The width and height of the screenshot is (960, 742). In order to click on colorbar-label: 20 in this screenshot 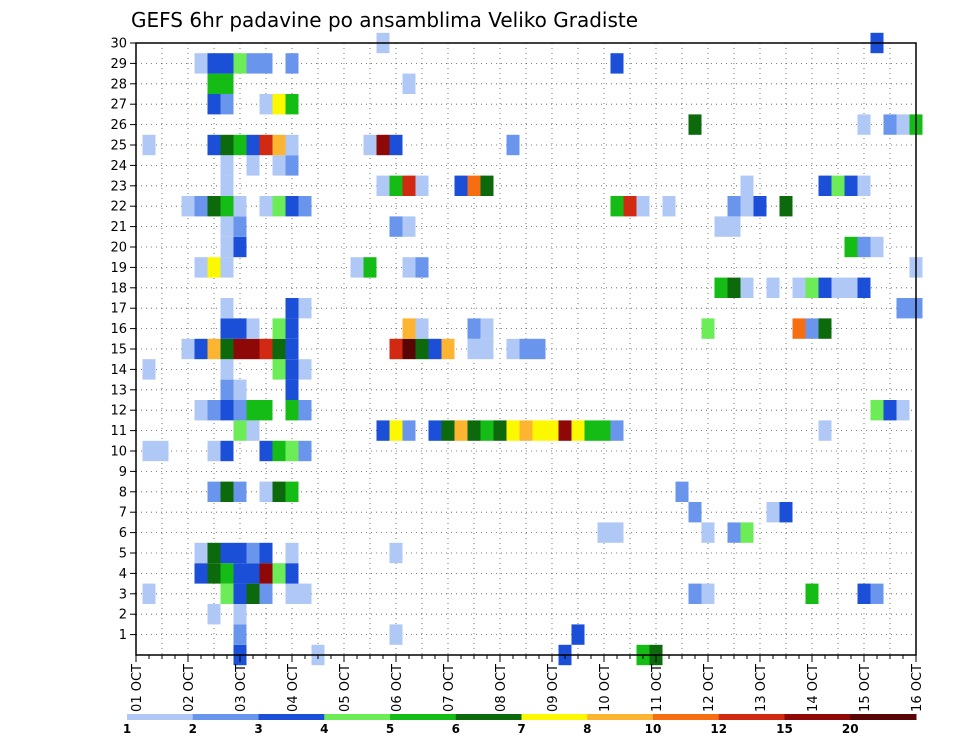, I will do `click(850, 729)`.